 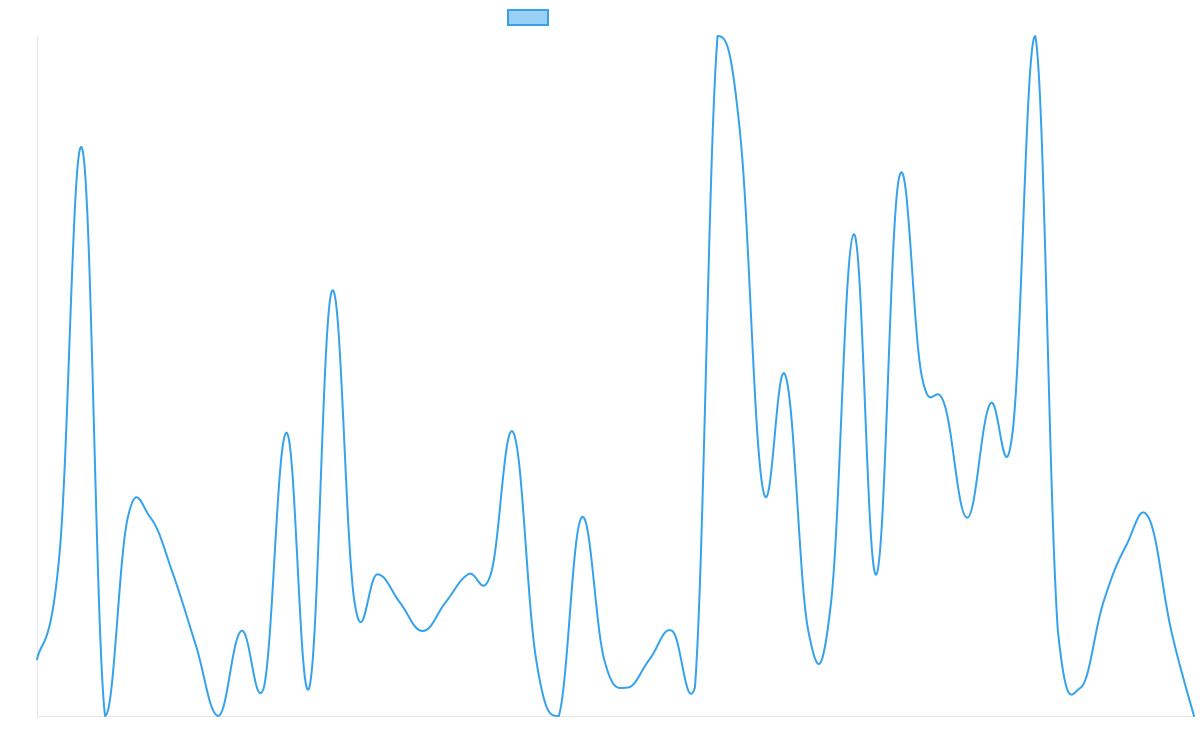 I want to click on legend, so click(x=528, y=17).